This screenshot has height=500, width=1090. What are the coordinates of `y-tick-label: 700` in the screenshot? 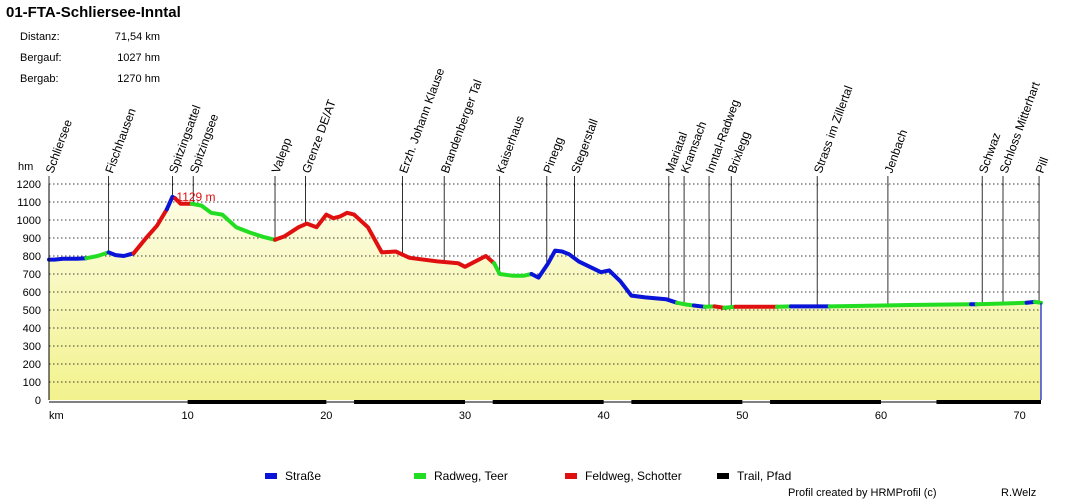 It's located at (32, 275).